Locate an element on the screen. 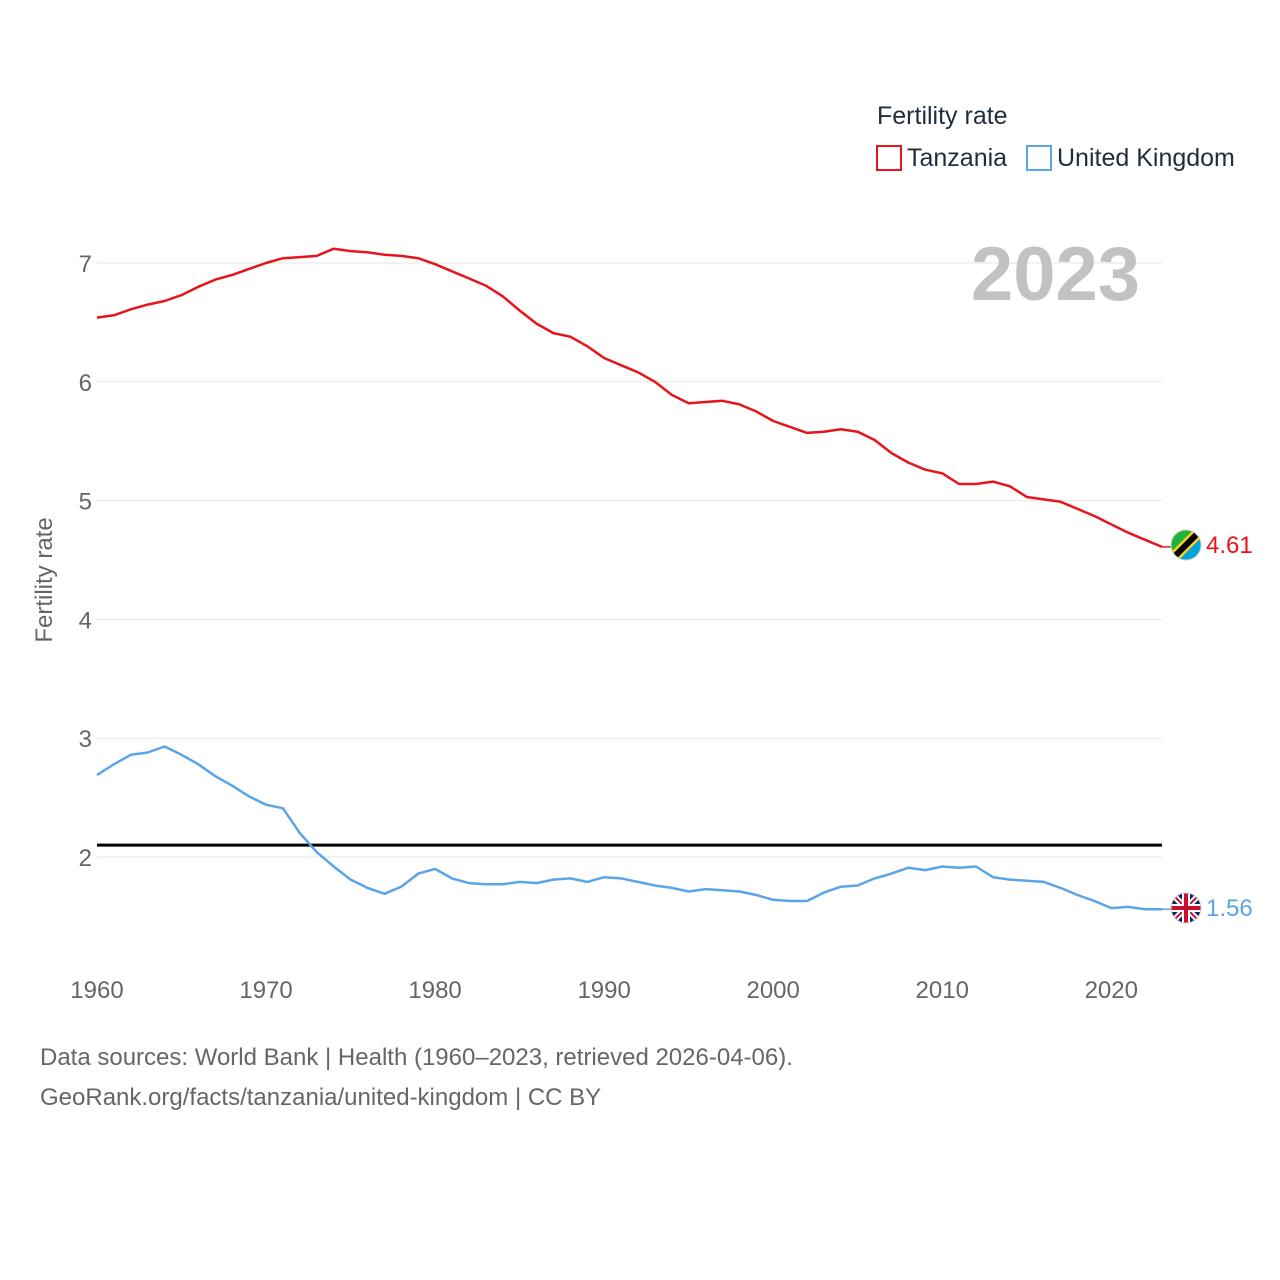  x-tick-label: 1980 is located at coordinates (434, 990).